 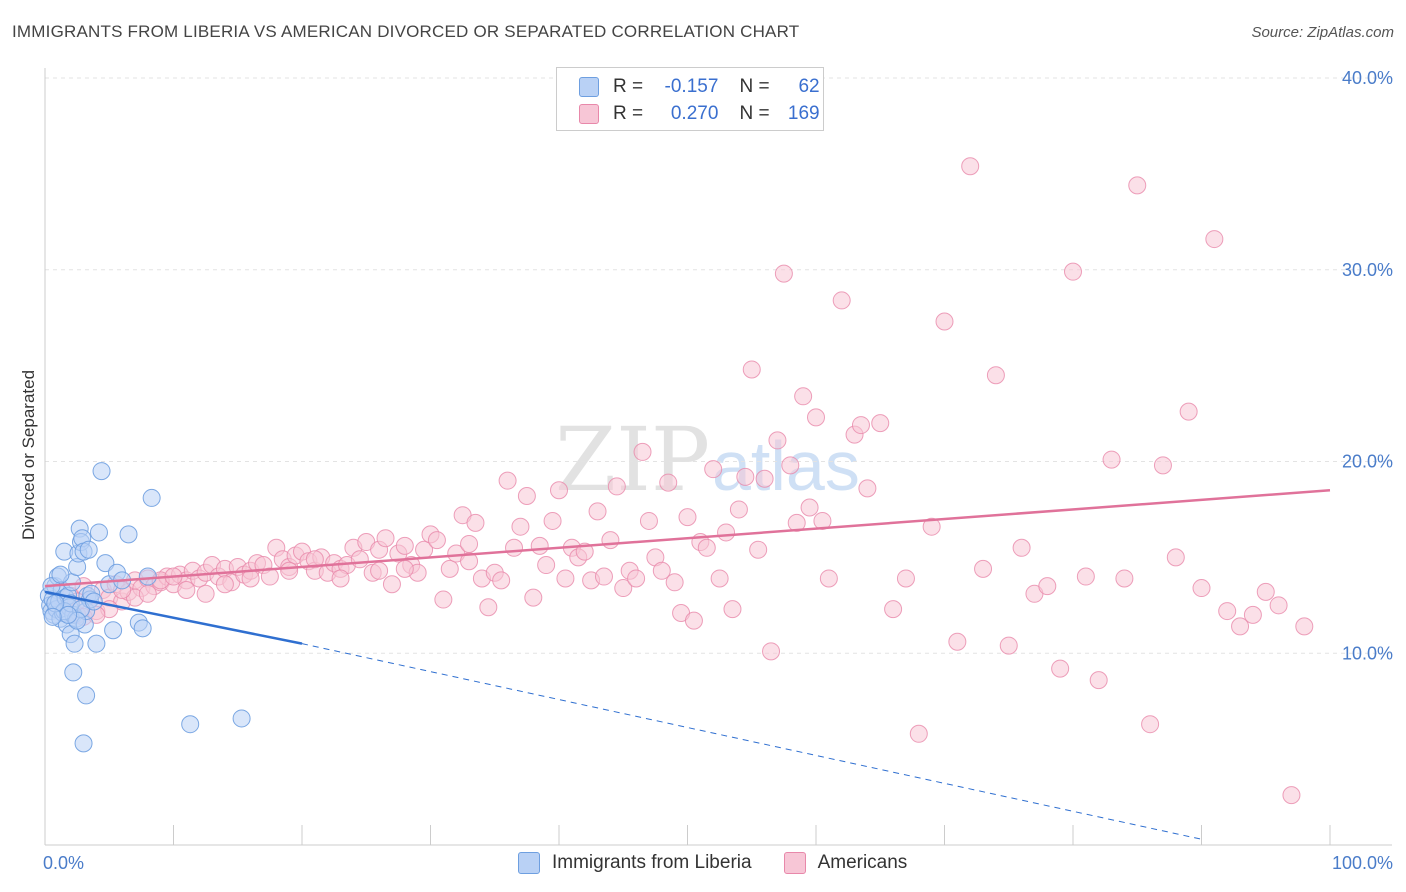 I want to click on liberia-trend-line, so click(x=173, y=617).